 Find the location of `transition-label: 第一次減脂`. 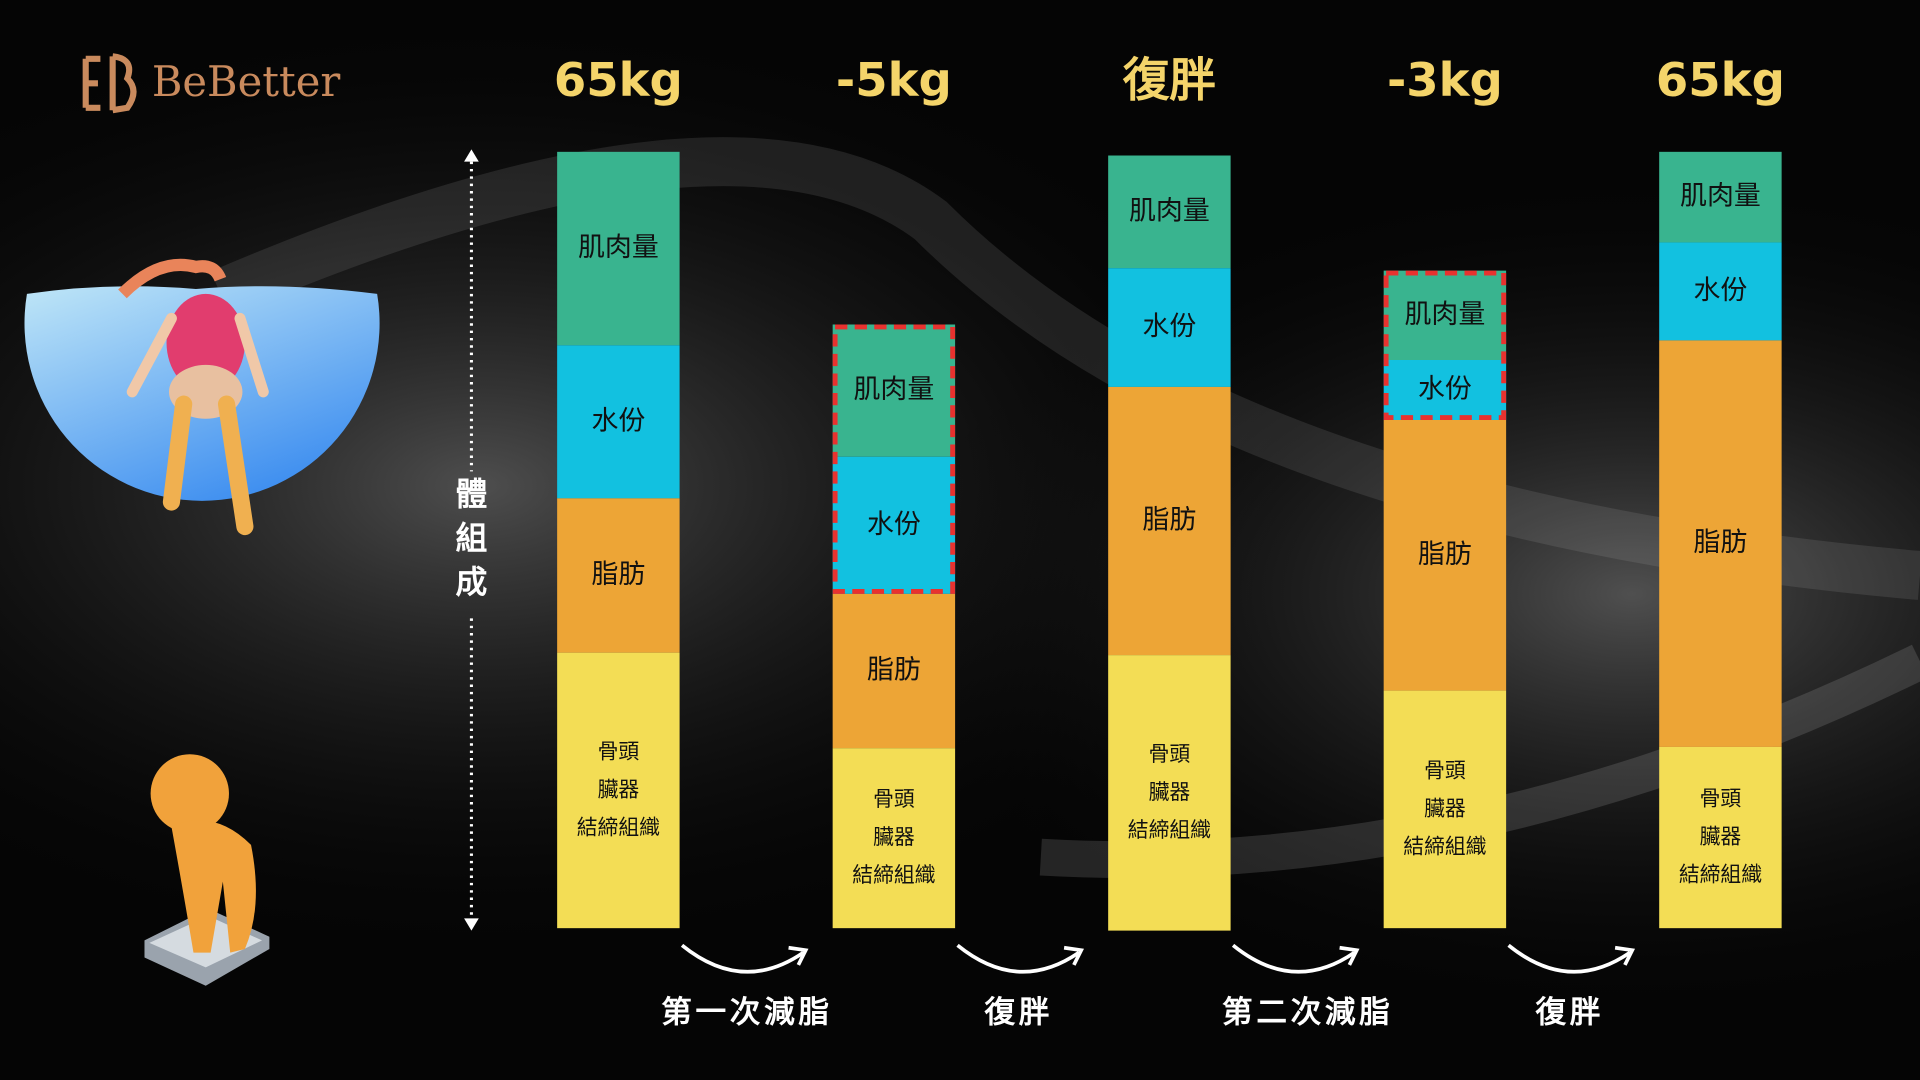

transition-label: 第一次減脂 is located at coordinates (746, 1012).